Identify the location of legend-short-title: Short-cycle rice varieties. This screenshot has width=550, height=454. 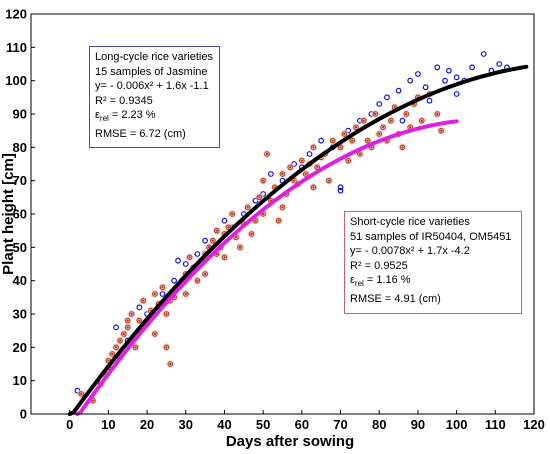
(433, 222).